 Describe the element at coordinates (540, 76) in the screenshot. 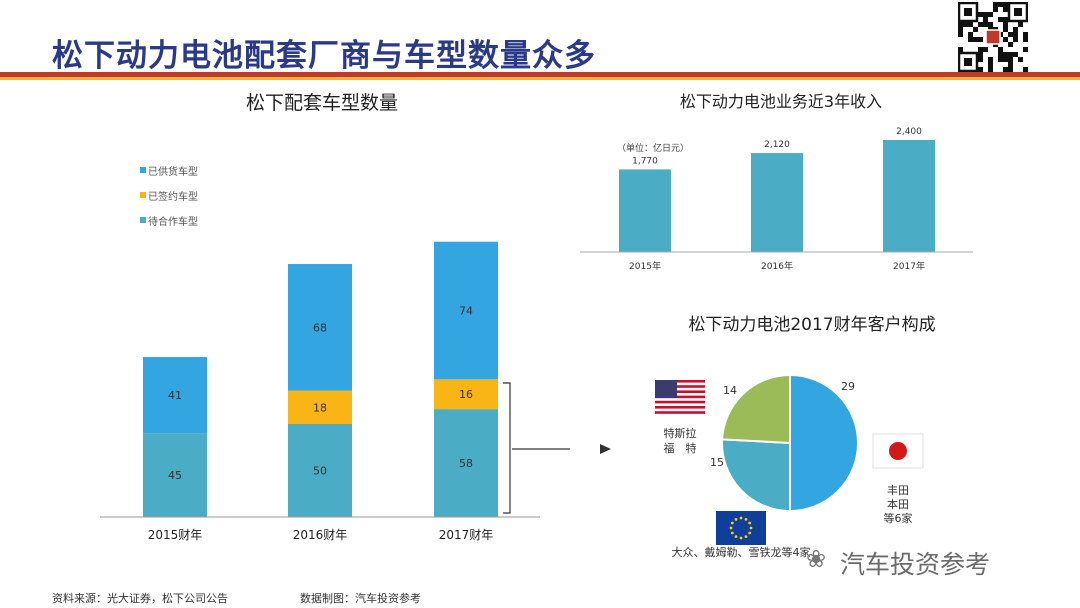

I see `title-underline` at that location.